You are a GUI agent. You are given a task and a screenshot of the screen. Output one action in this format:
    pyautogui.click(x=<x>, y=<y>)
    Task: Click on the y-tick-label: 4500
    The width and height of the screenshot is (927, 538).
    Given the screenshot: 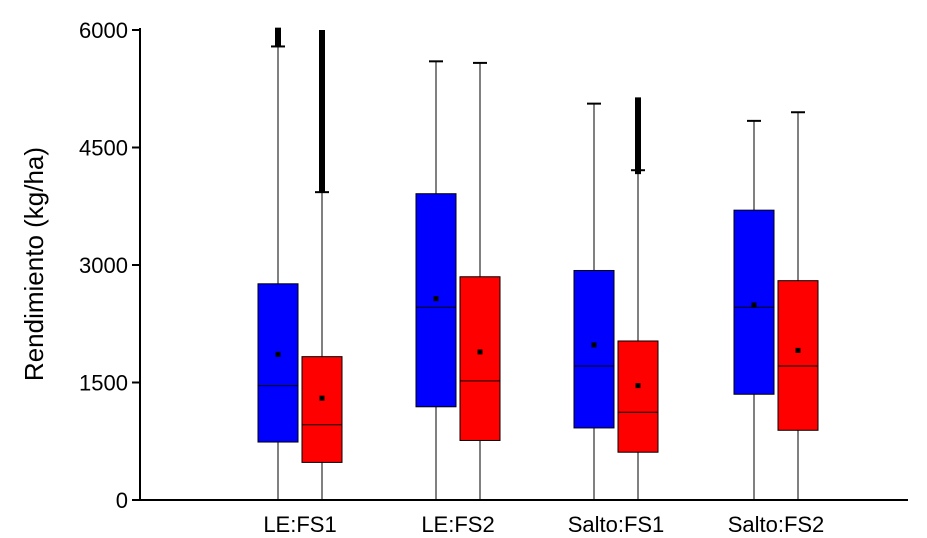 What is the action you would take?
    pyautogui.click(x=103, y=148)
    